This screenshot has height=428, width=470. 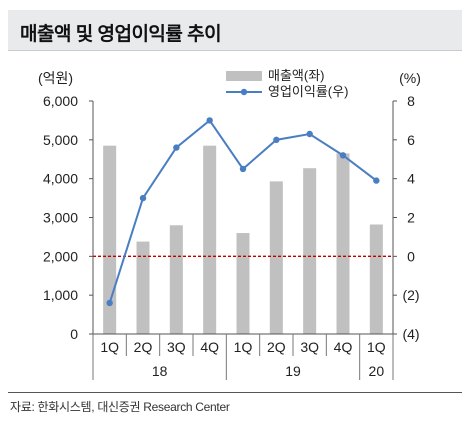 I want to click on right-tick-label-2: 0, so click(x=411, y=256).